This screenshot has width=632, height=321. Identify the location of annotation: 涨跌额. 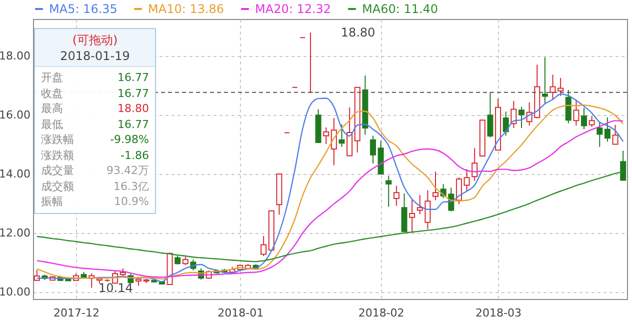
(57, 155).